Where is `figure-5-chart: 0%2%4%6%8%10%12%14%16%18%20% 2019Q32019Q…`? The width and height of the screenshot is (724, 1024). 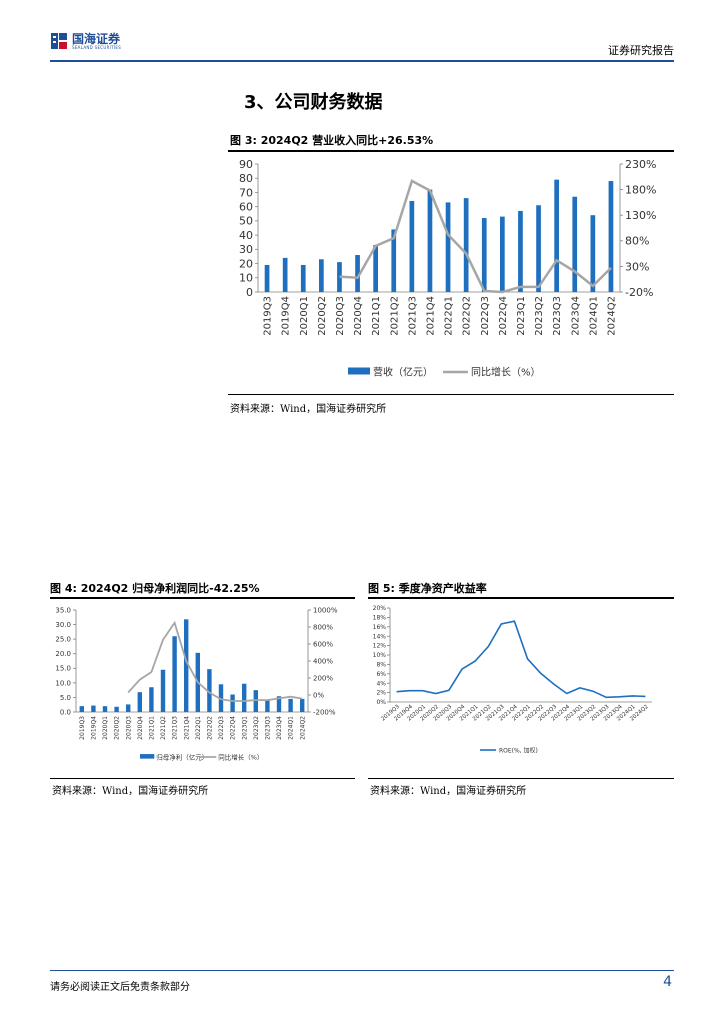
figure-5-chart: 0%2%4%6%8%10%12%14%16%18%20% 2019Q32019Q… is located at coordinates (512, 680).